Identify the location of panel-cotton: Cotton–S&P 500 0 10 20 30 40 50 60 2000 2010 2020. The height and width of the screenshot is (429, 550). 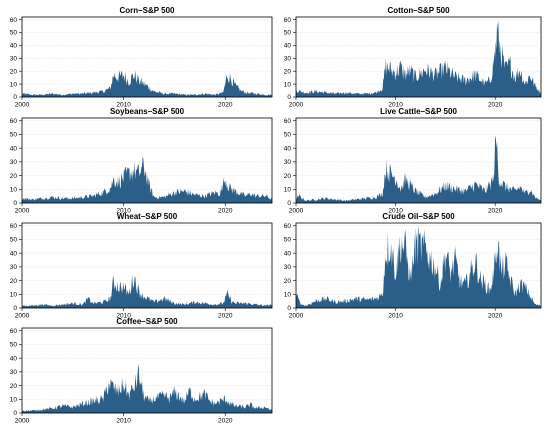
(413, 57).